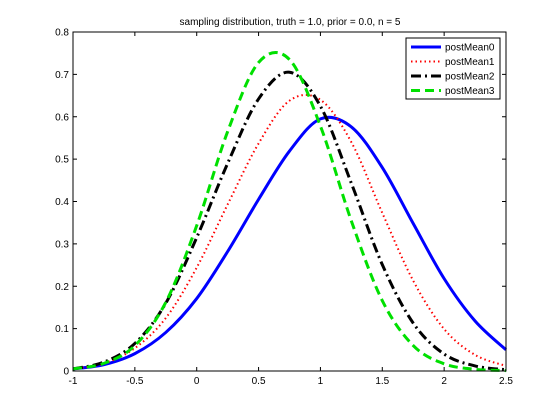 This screenshot has height=419, width=559. I want to click on y-tick-label: 0.4, so click(62, 202).